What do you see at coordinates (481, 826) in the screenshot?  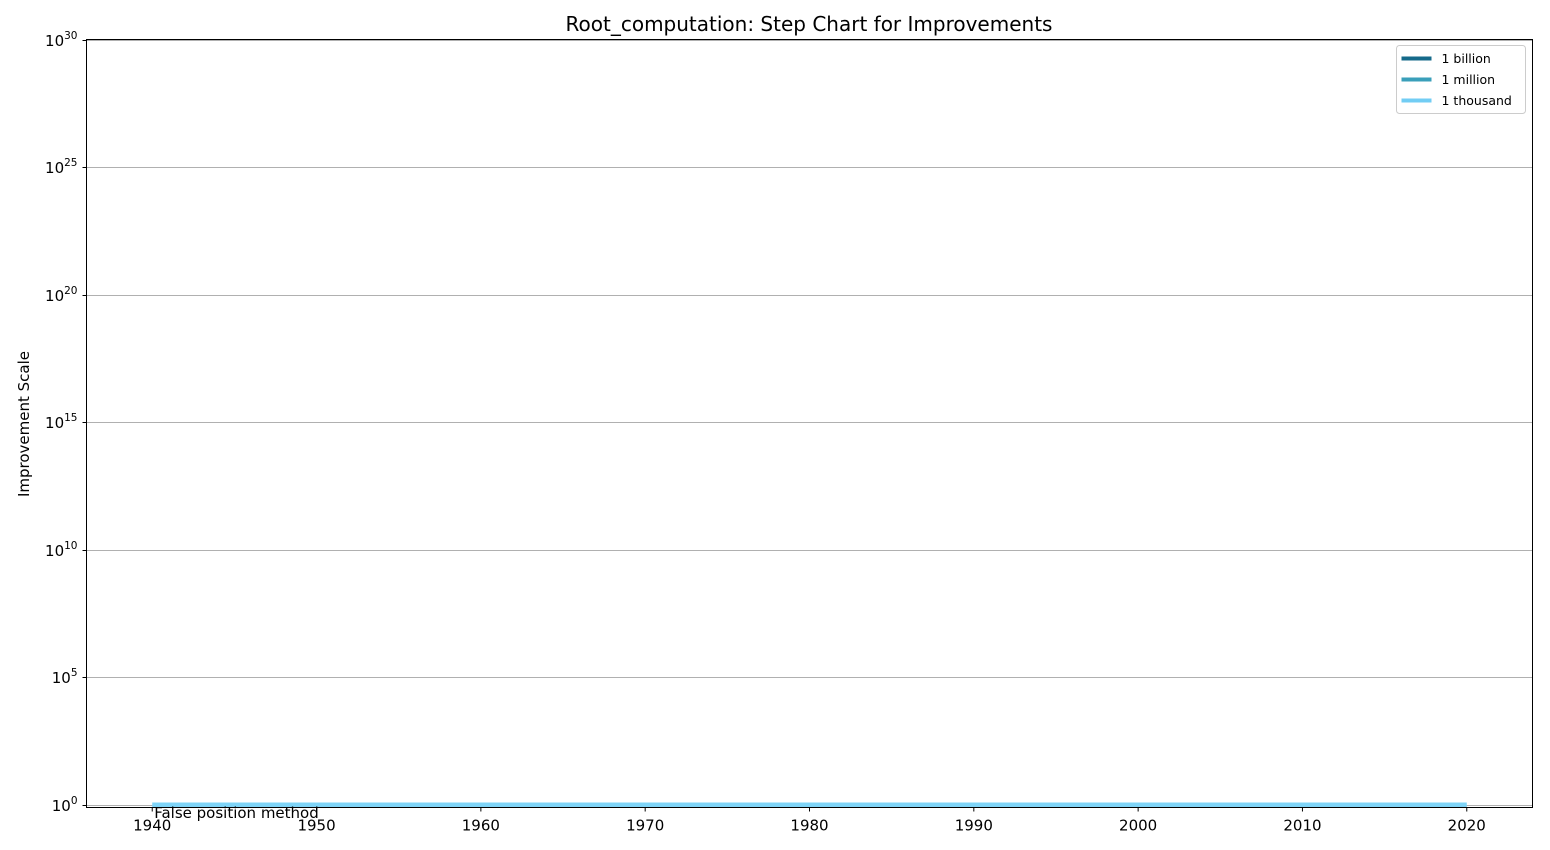 I see `x-tick-label: 1960` at bounding box center [481, 826].